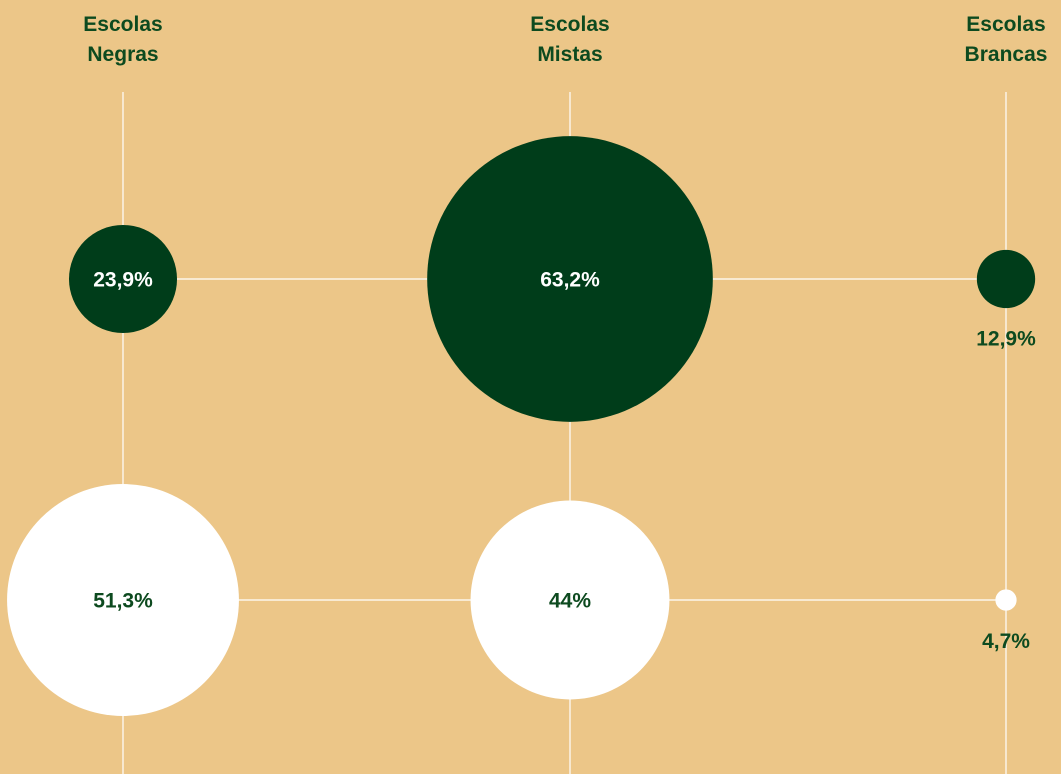 This screenshot has width=1061, height=774. What do you see at coordinates (1006, 39) in the screenshot?
I see `column-label: Escolas Brancas` at bounding box center [1006, 39].